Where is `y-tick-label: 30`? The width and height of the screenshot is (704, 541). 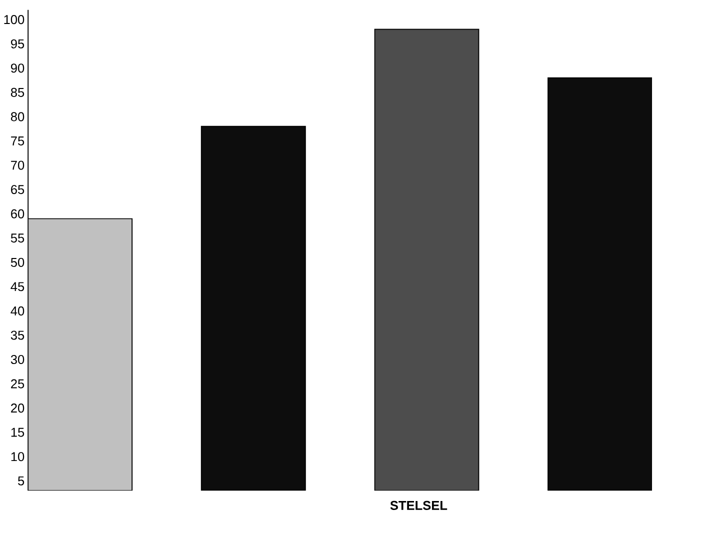
y-tick-label: 30 is located at coordinates (17, 359).